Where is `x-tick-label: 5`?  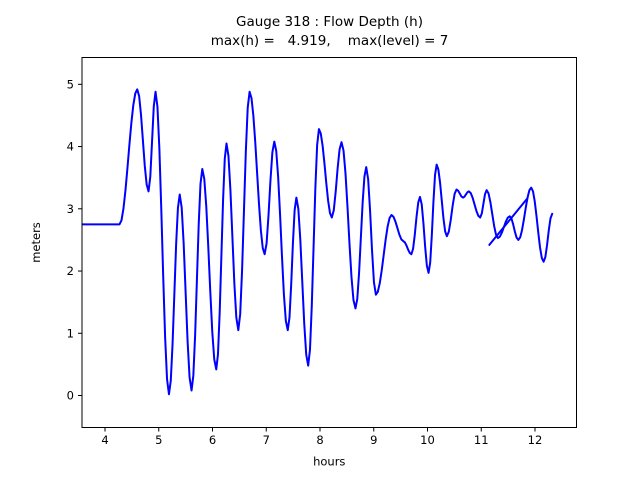
x-tick-label: 5 is located at coordinates (158, 440).